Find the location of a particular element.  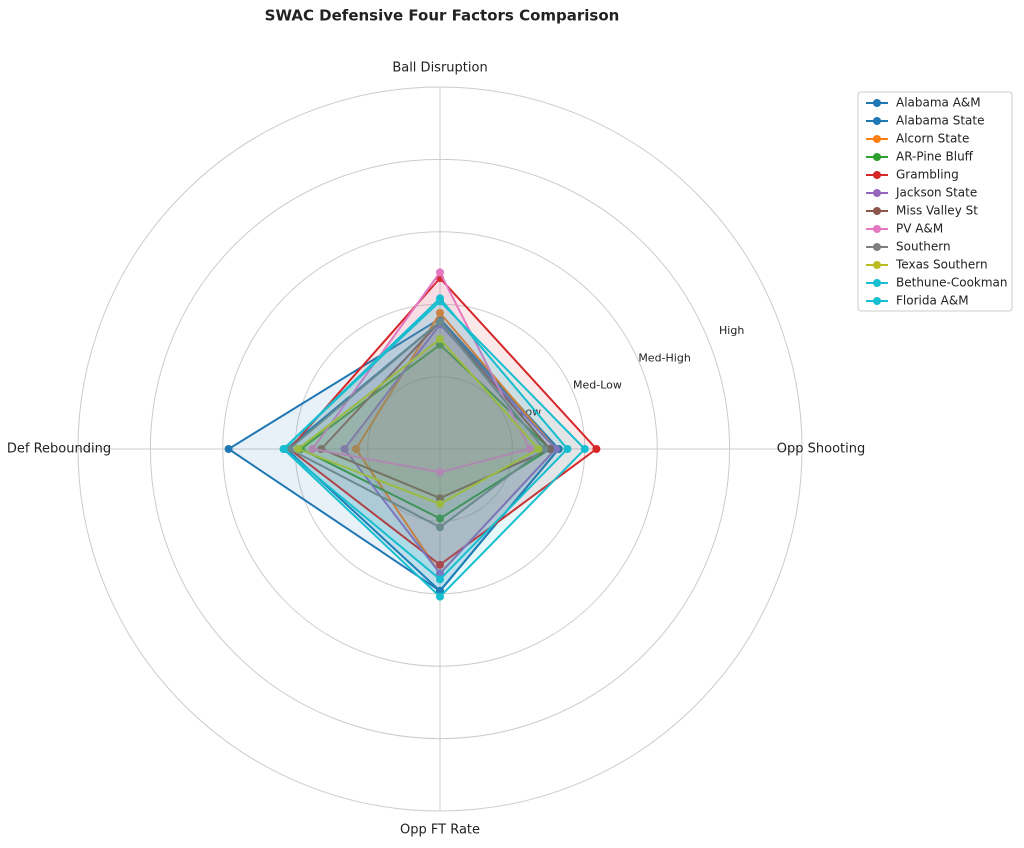

legend-label: Texas Southern is located at coordinates (941, 265).